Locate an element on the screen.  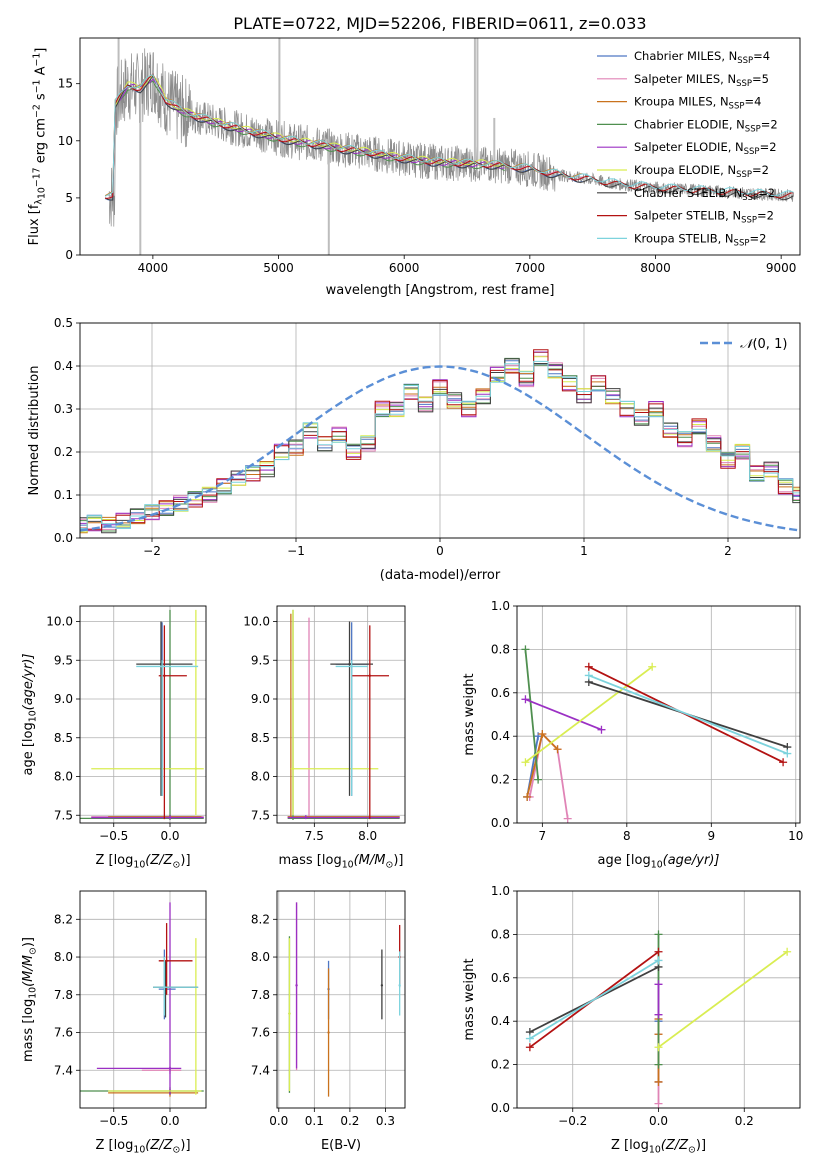
age-vs-Z-axes: −0.5 0.0 7.5 8.0 8.5 9.0 9.5 10.0 is located at coordinates (126, 724).